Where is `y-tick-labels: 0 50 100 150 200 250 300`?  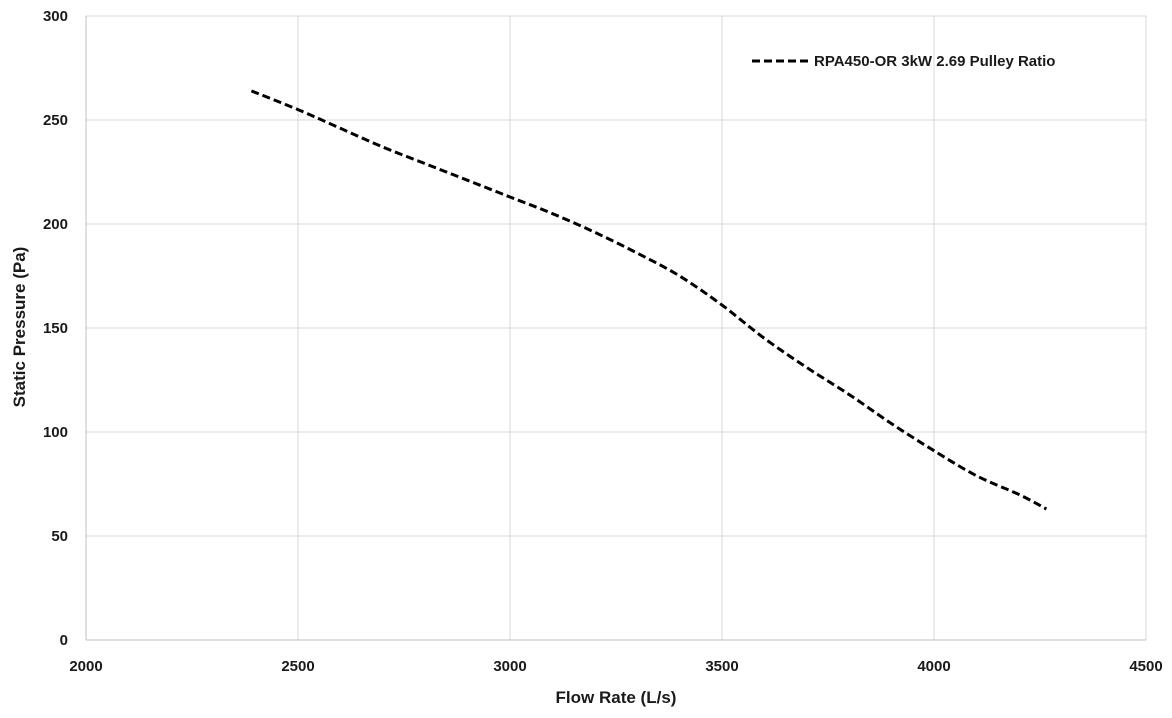 y-tick-labels: 0 50 100 150 200 250 300 is located at coordinates (55, 328).